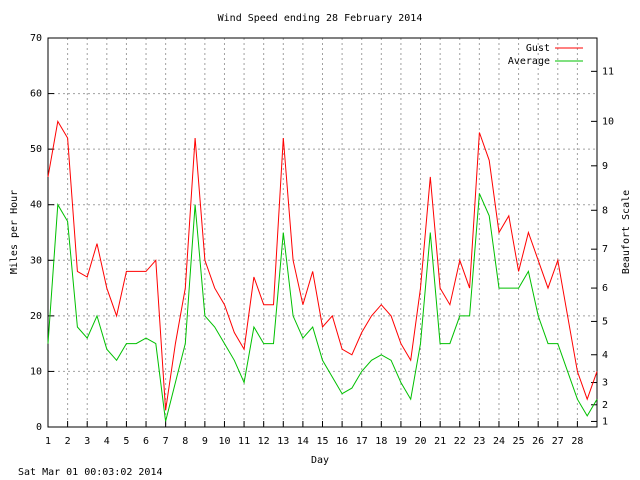 The image size is (640, 480). I want to click on y-tick-label: 60, so click(36, 94).